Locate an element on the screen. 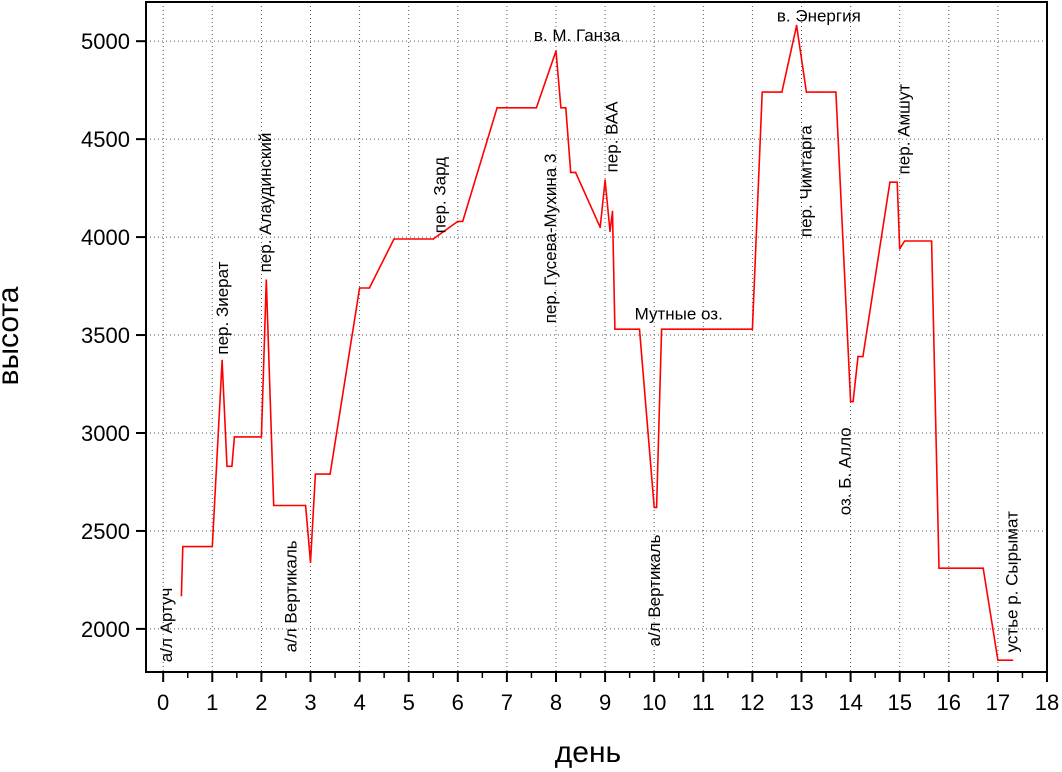 The height and width of the screenshot is (772, 1062). x-tick-label: 8 is located at coordinates (556, 702).